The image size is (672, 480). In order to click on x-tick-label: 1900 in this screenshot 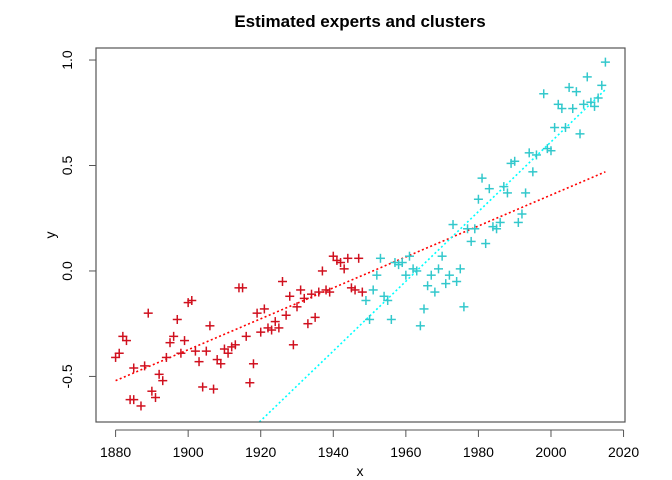, I will do `click(188, 452)`.